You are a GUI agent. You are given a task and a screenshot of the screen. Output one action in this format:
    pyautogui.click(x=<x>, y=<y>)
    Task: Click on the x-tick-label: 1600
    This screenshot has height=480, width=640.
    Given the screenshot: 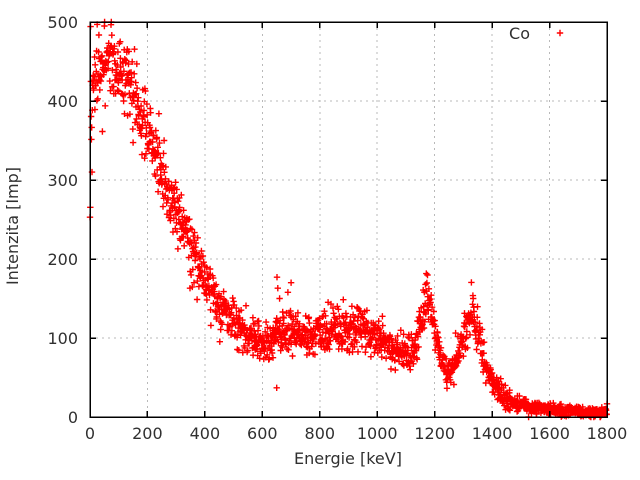 What is the action you would take?
    pyautogui.click(x=549, y=433)
    